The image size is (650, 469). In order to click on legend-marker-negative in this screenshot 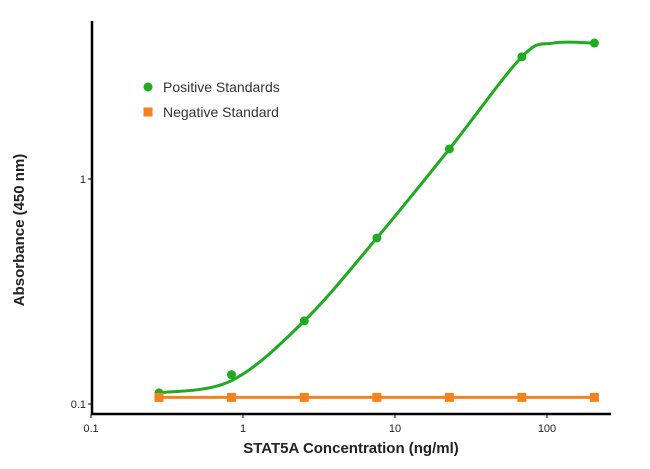, I will do `click(148, 112)`.